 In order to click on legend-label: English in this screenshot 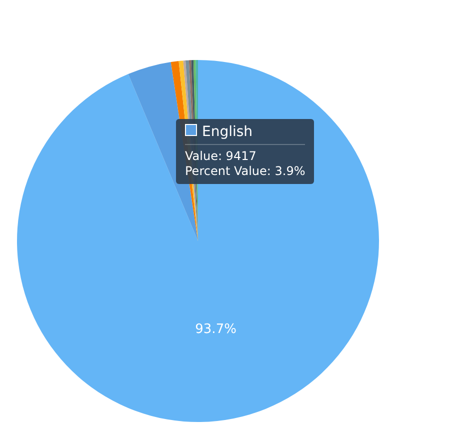, I will do `click(227, 132)`.